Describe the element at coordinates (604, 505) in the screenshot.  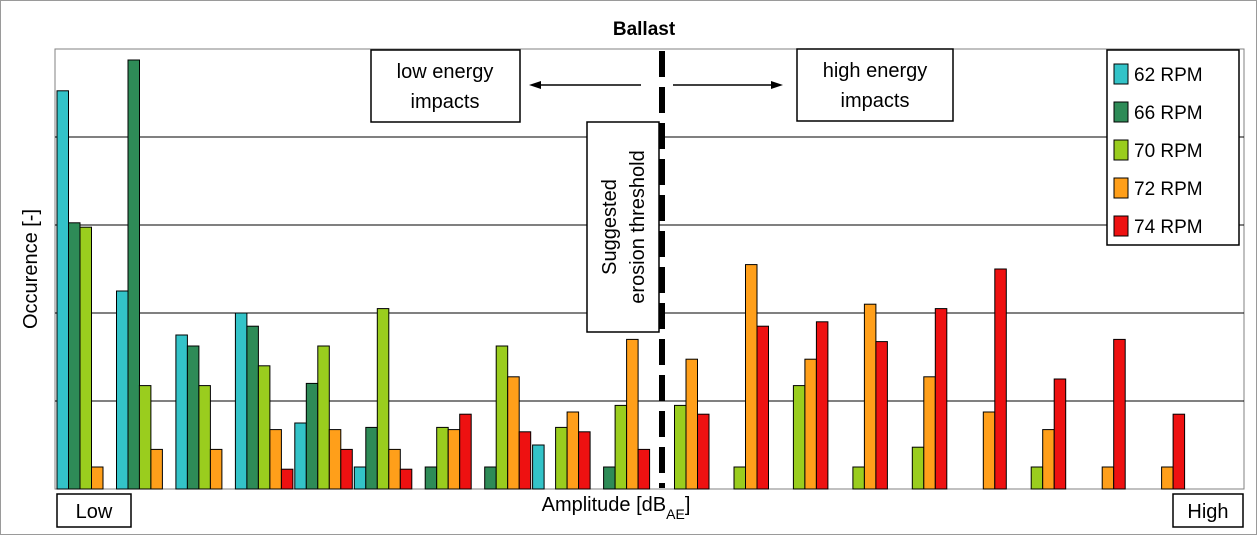
I see `x-axis-label-main: Amplitude [dB` at that location.